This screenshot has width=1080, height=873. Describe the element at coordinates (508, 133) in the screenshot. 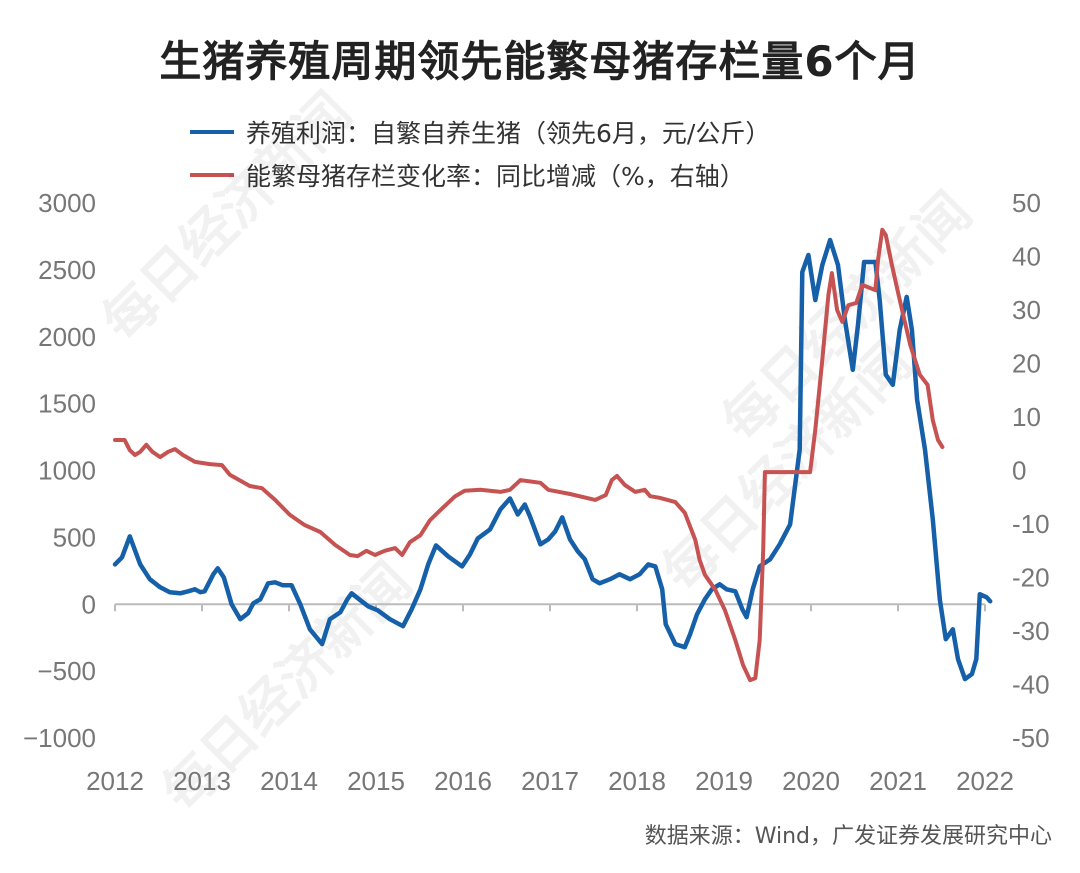

I see `legend-label-profit: 养殖利润：自繁自养生猪（领先6月，元/公斤）` at that location.